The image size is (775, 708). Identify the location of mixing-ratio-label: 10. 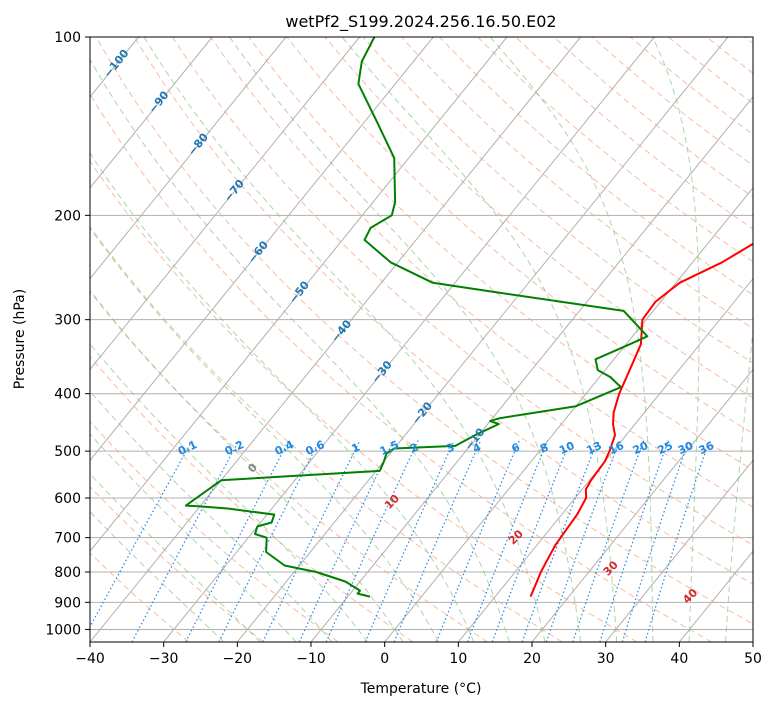
(567, 448).